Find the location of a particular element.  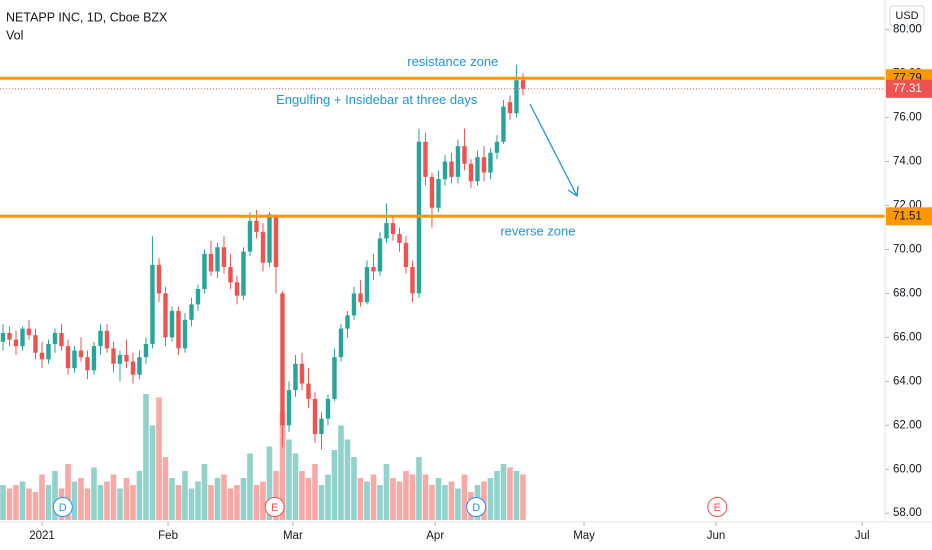

currency-box is located at coordinates (907, 16).